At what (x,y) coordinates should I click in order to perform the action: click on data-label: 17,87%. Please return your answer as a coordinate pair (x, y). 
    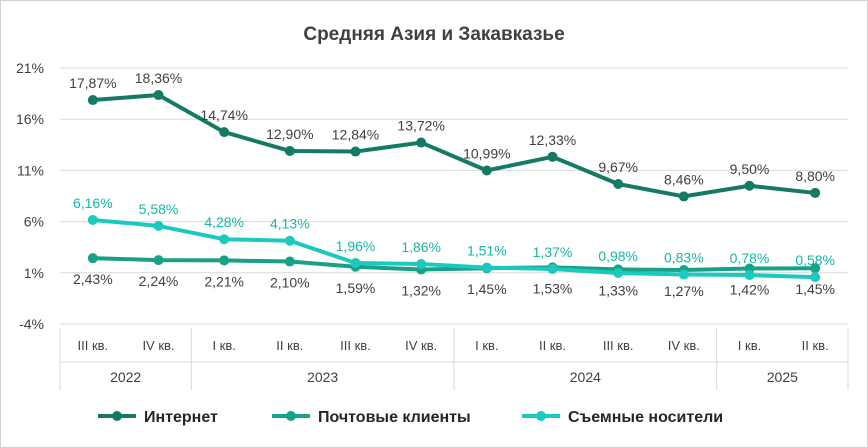
    Looking at the image, I should click on (92, 83).